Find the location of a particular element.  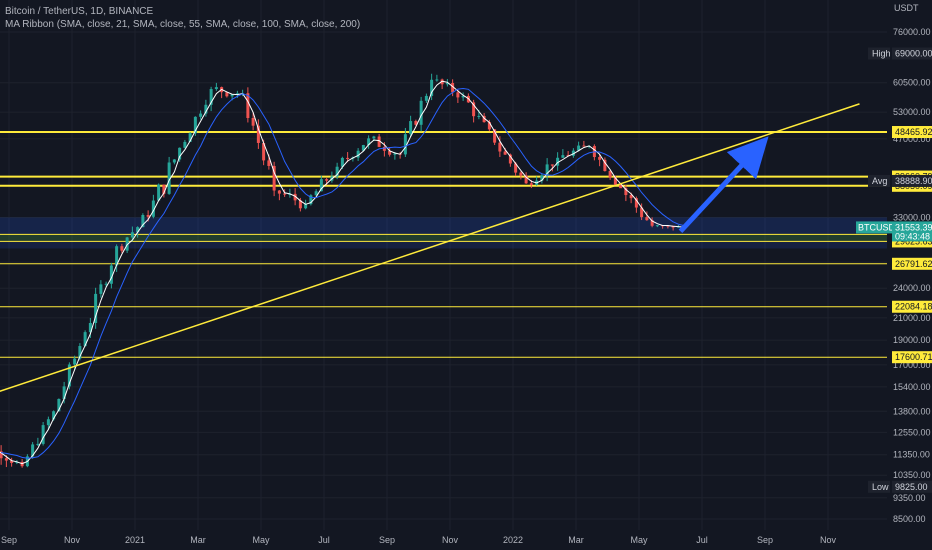

y-tick-label: 60500.00 is located at coordinates (912, 83).